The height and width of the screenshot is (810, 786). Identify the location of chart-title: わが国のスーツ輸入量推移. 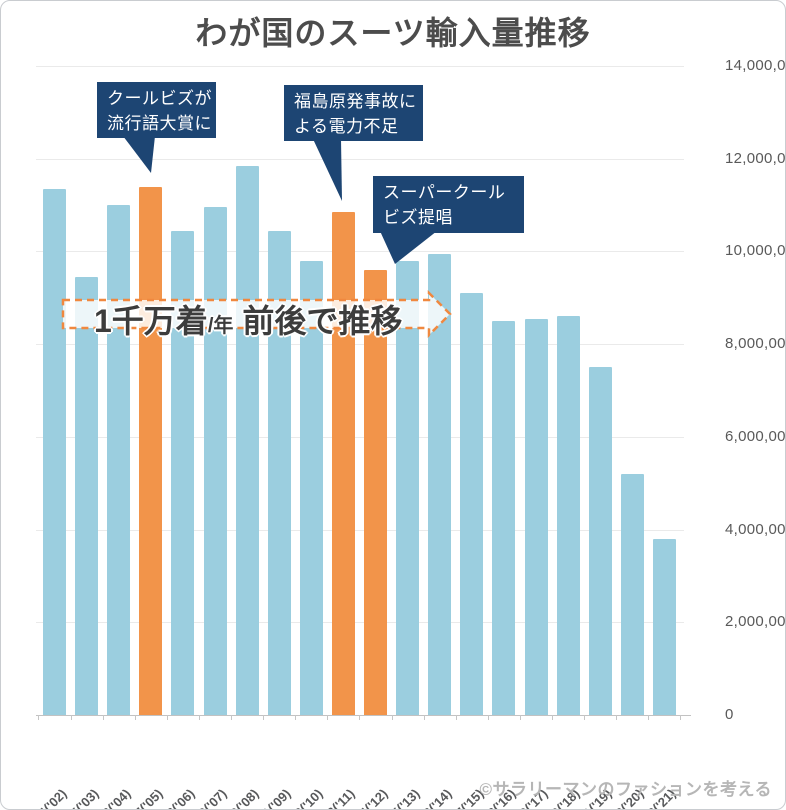
(393, 33).